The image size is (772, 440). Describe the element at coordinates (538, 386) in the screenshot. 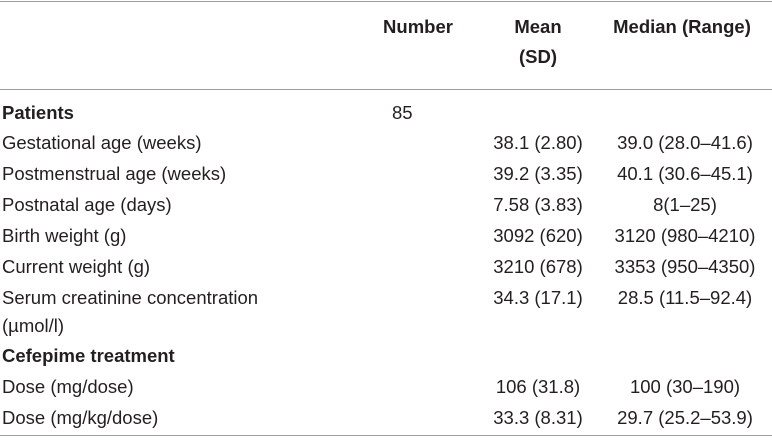

I see `cell-mean: 106 (31.8)` at that location.